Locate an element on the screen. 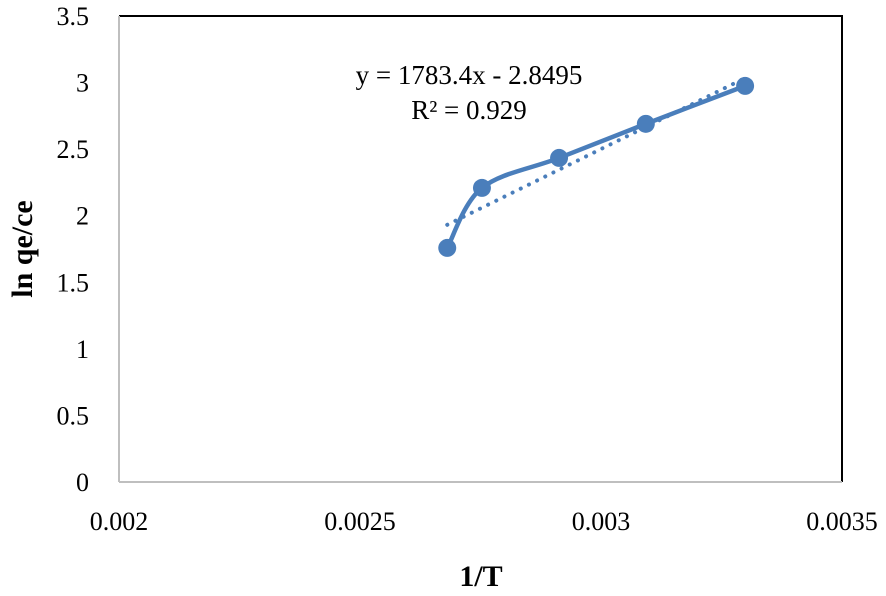 The image size is (886, 596). y-tick-label: 2.5 is located at coordinates (73, 149).